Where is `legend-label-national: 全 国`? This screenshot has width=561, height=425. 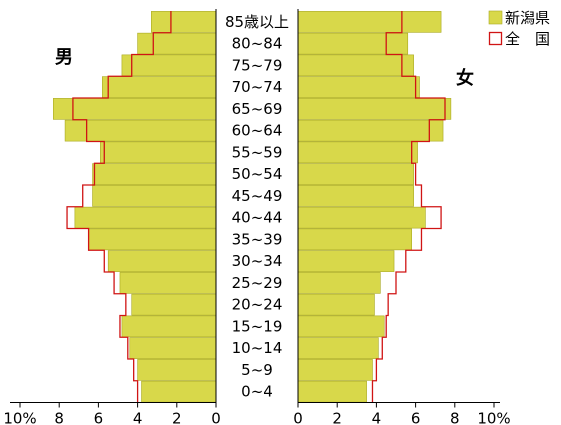 legend-label-national: 全 国 is located at coordinates (527, 39).